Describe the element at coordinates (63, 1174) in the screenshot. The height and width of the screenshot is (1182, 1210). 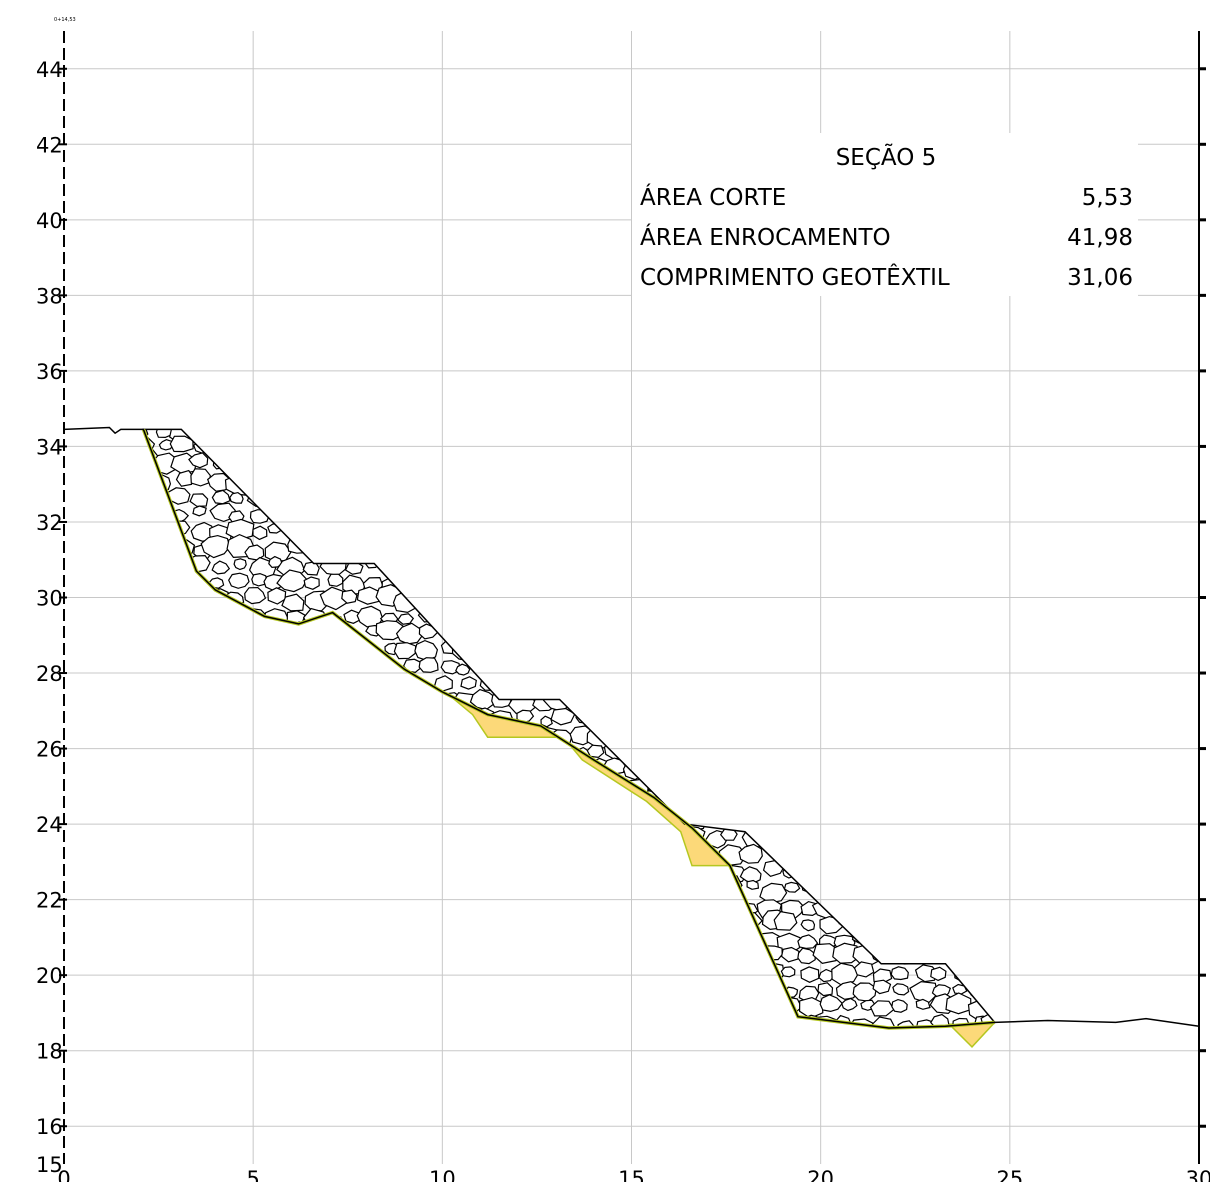
I see `x-tick-label: 0` at that location.